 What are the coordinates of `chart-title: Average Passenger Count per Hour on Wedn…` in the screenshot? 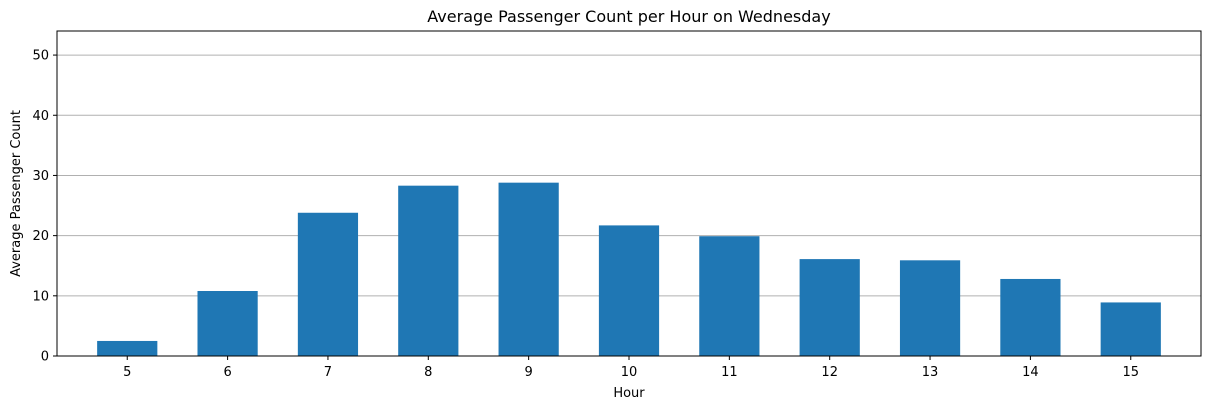 It's located at (628, 16).